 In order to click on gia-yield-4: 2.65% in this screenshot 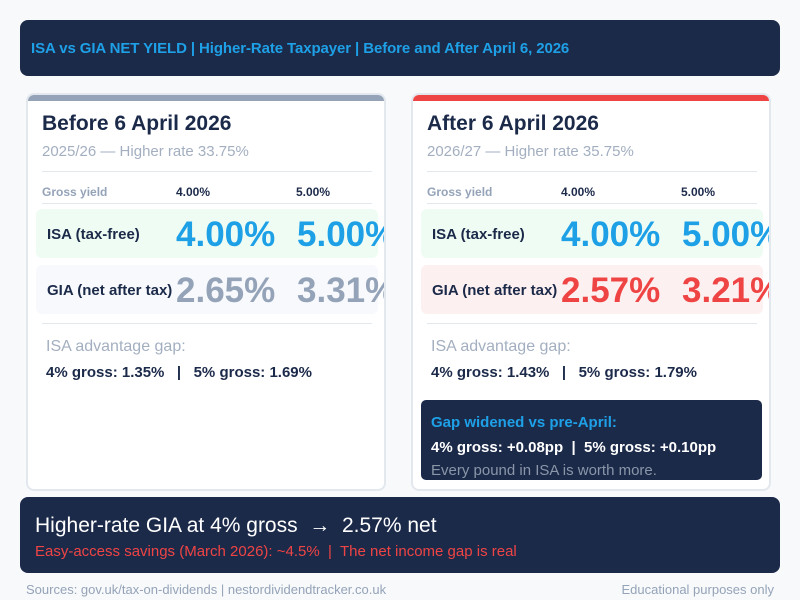, I will do `click(226, 290)`.